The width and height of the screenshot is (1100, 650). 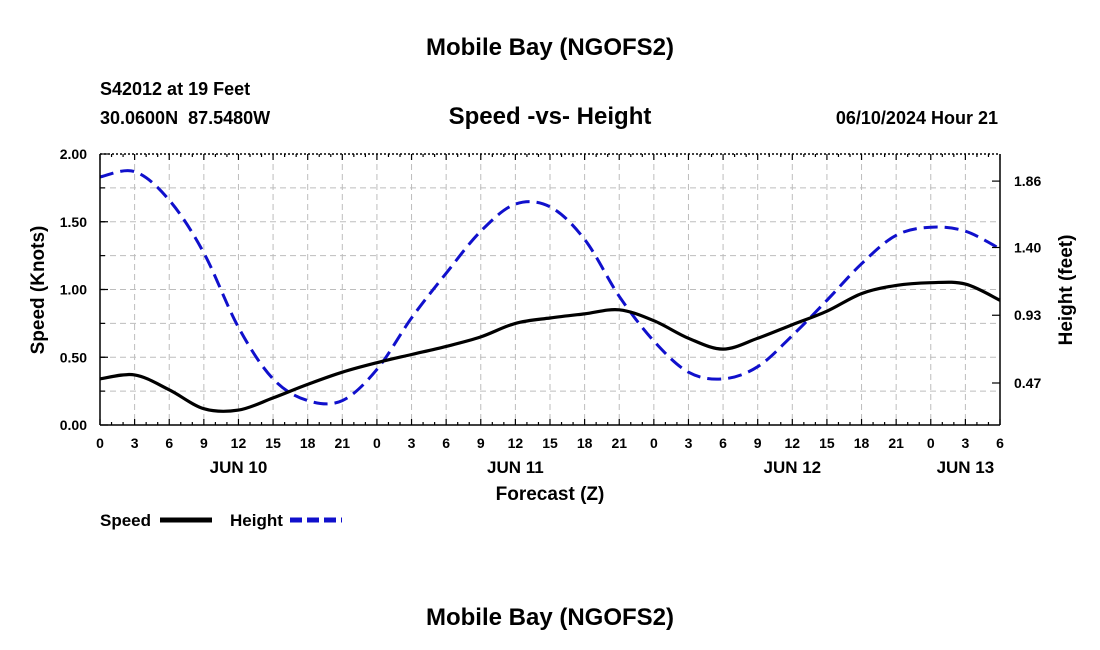 What do you see at coordinates (73, 425) in the screenshot?
I see `y-tick-label: 0.00` at bounding box center [73, 425].